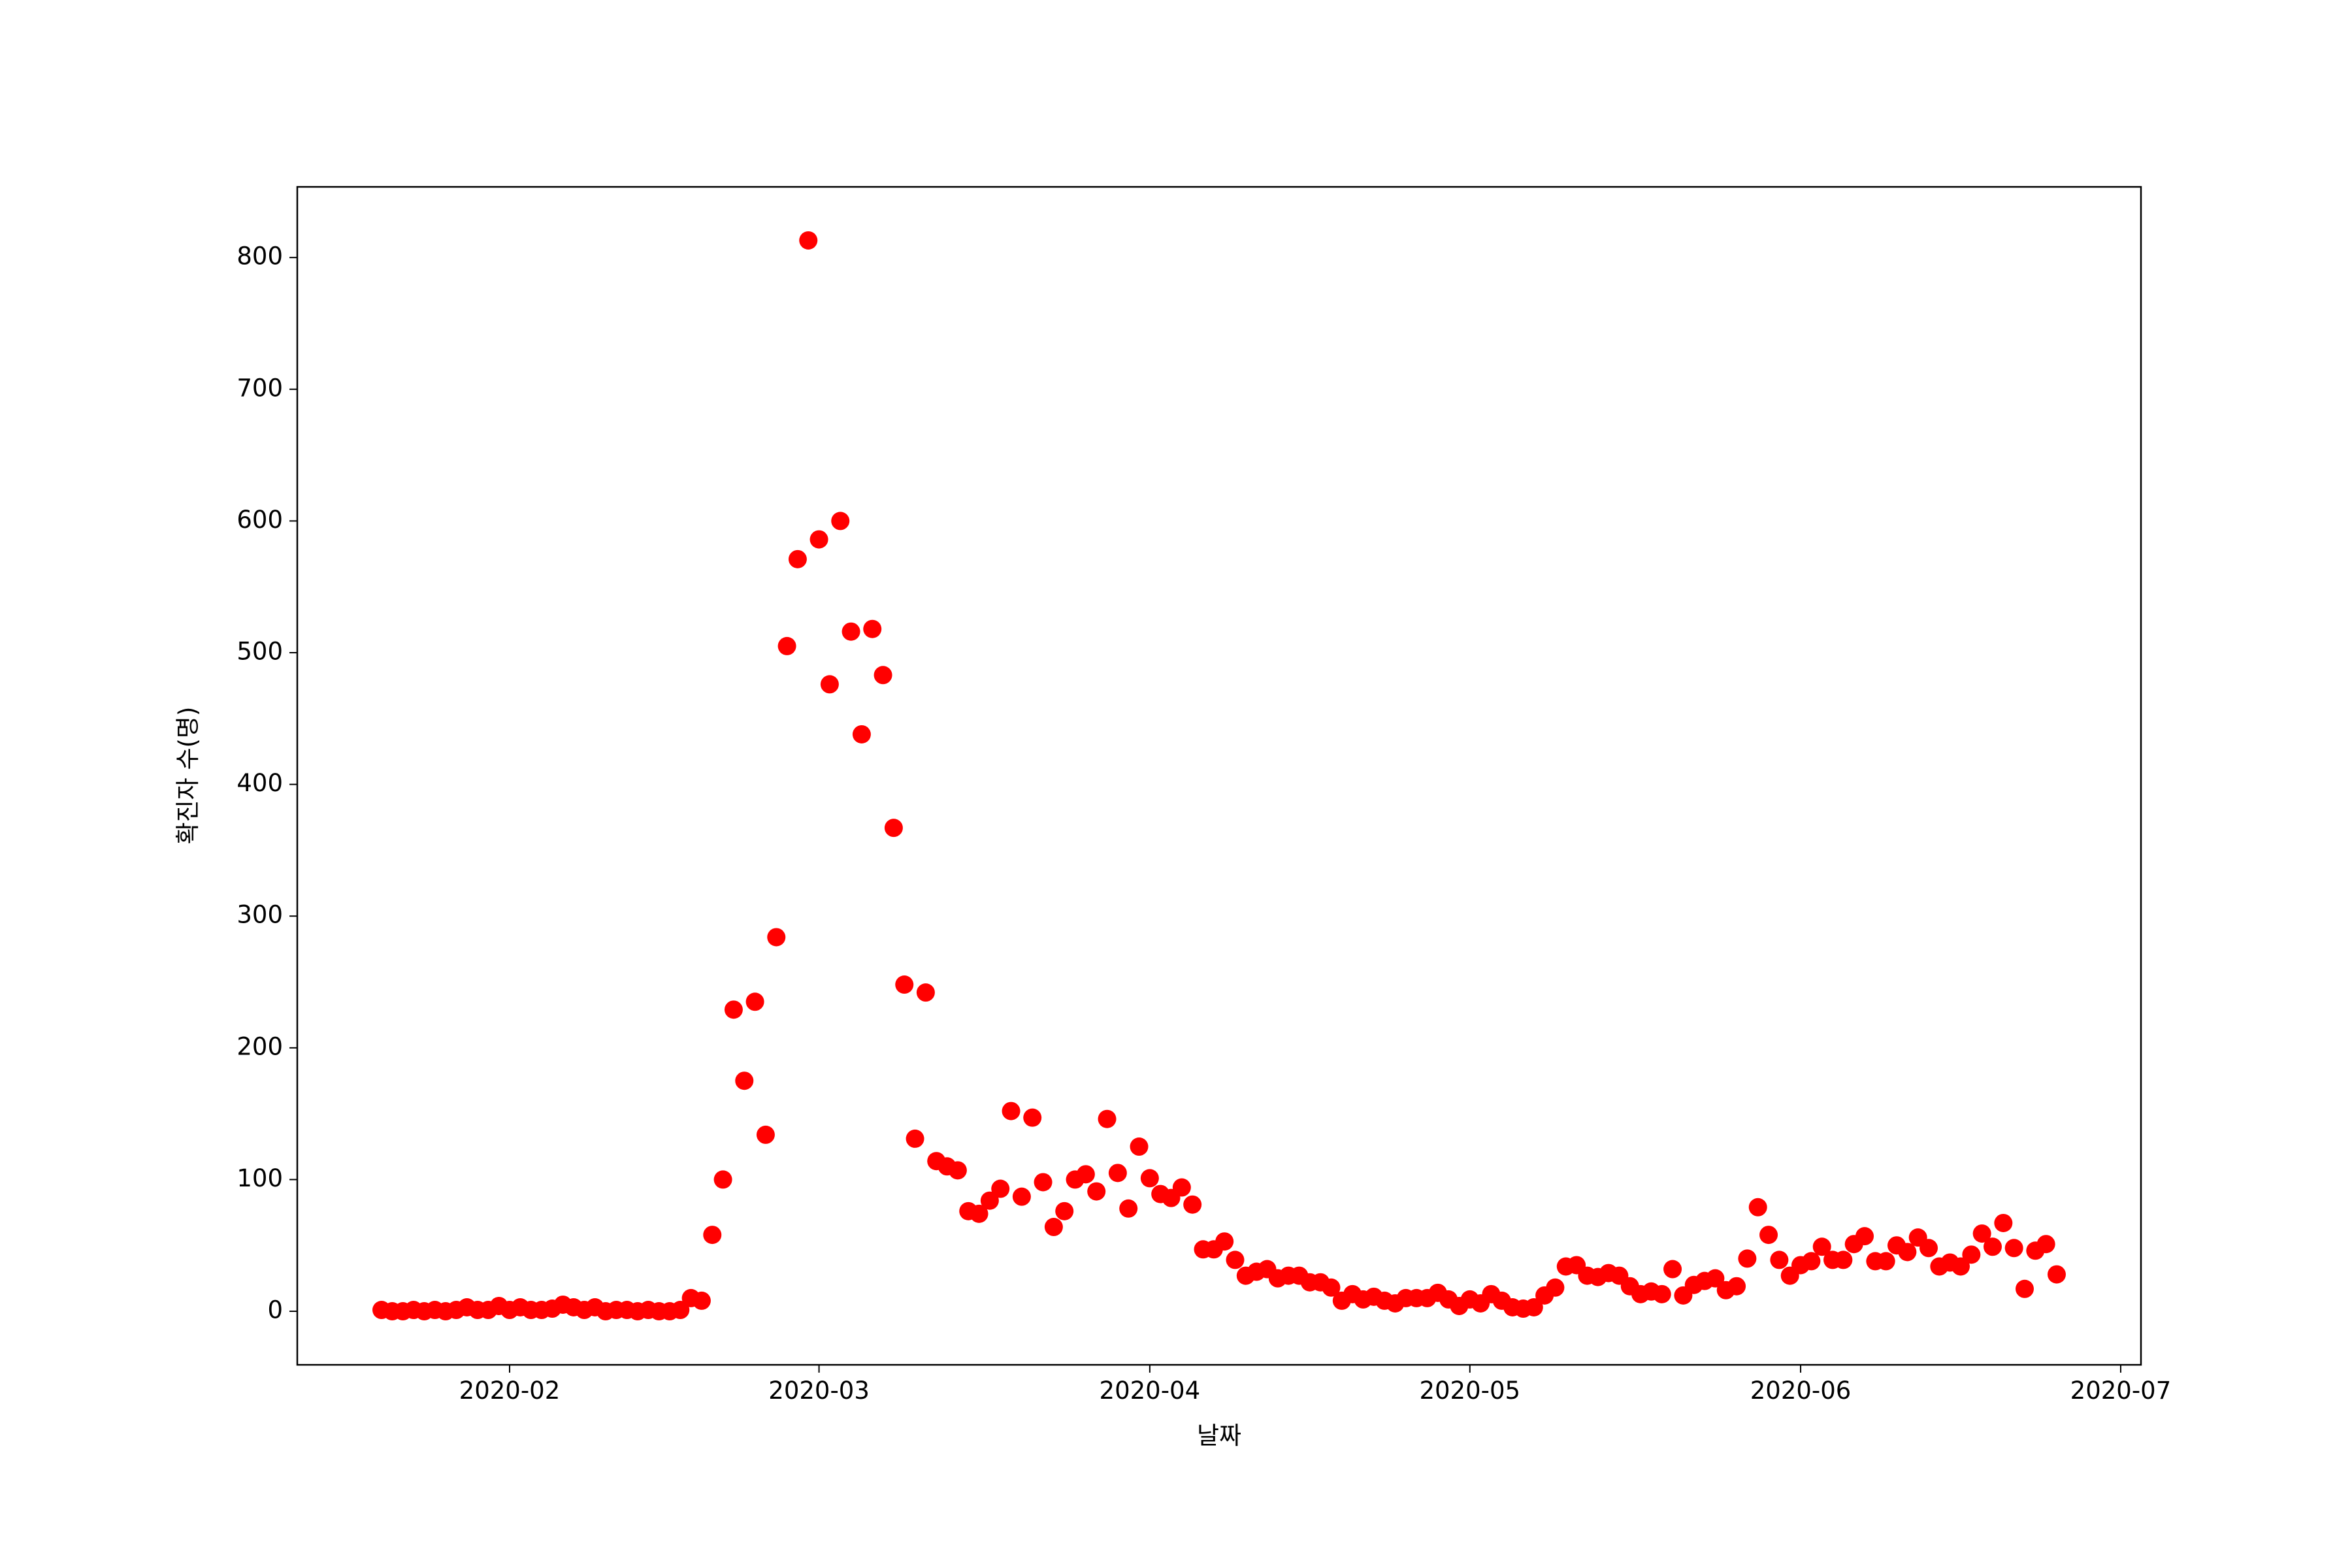 The width and height of the screenshot is (2352, 1568). Describe the element at coordinates (260, 915) in the screenshot. I see `y-tick-label: 300` at that location.